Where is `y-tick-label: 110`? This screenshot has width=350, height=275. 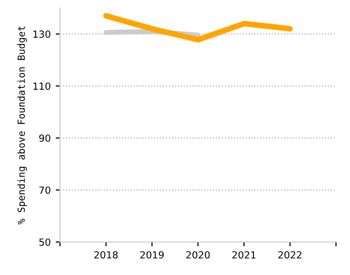 y-tick-label: 110 is located at coordinates (41, 86).